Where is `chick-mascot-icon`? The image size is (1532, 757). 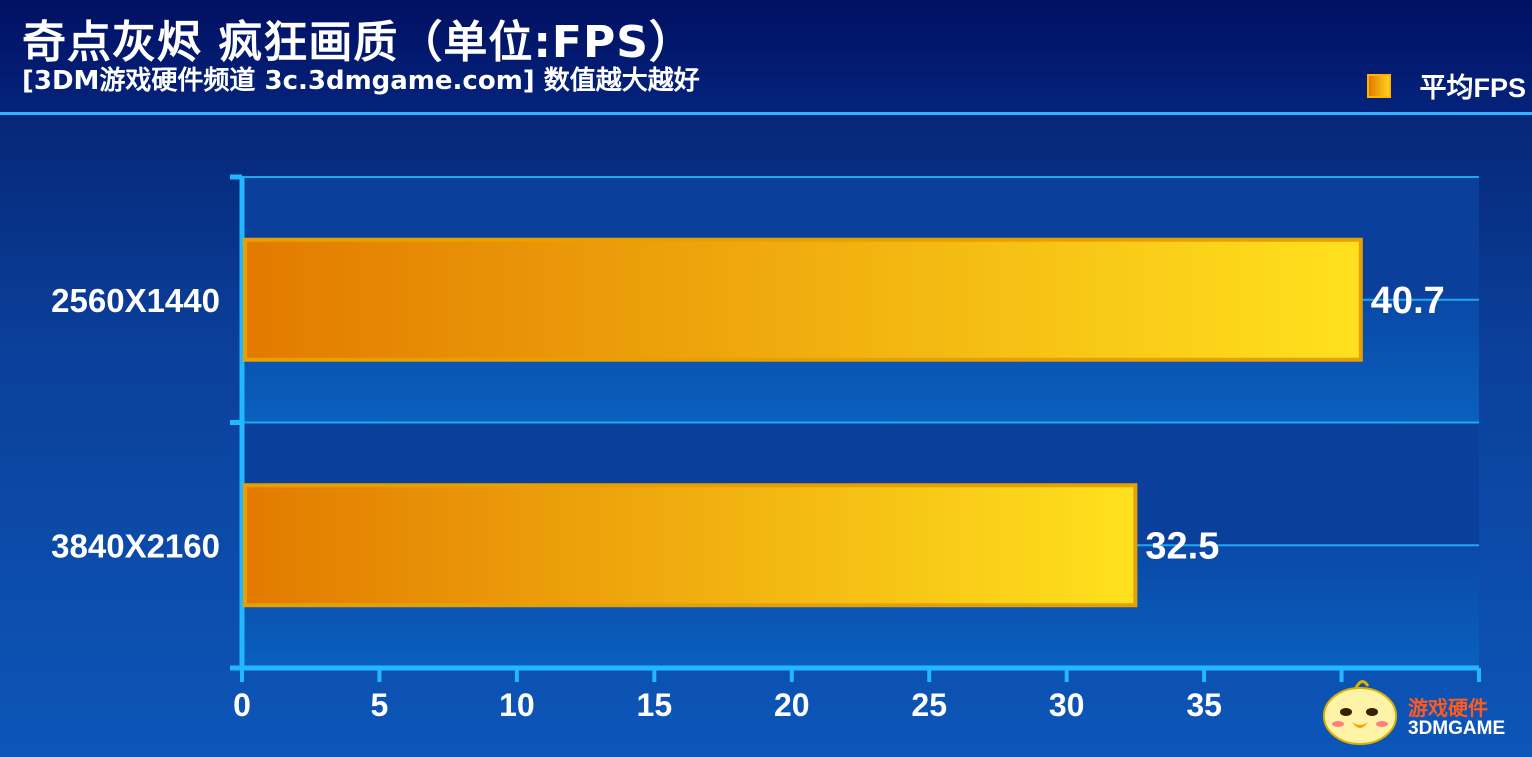 chick-mascot-icon is located at coordinates (1360, 712).